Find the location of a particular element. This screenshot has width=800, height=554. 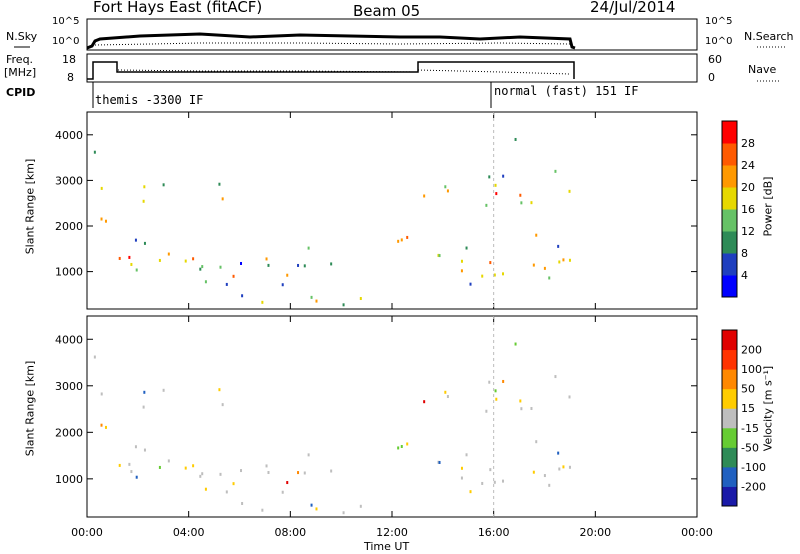

colorbar-tick-label: 8 is located at coordinates (744, 253).